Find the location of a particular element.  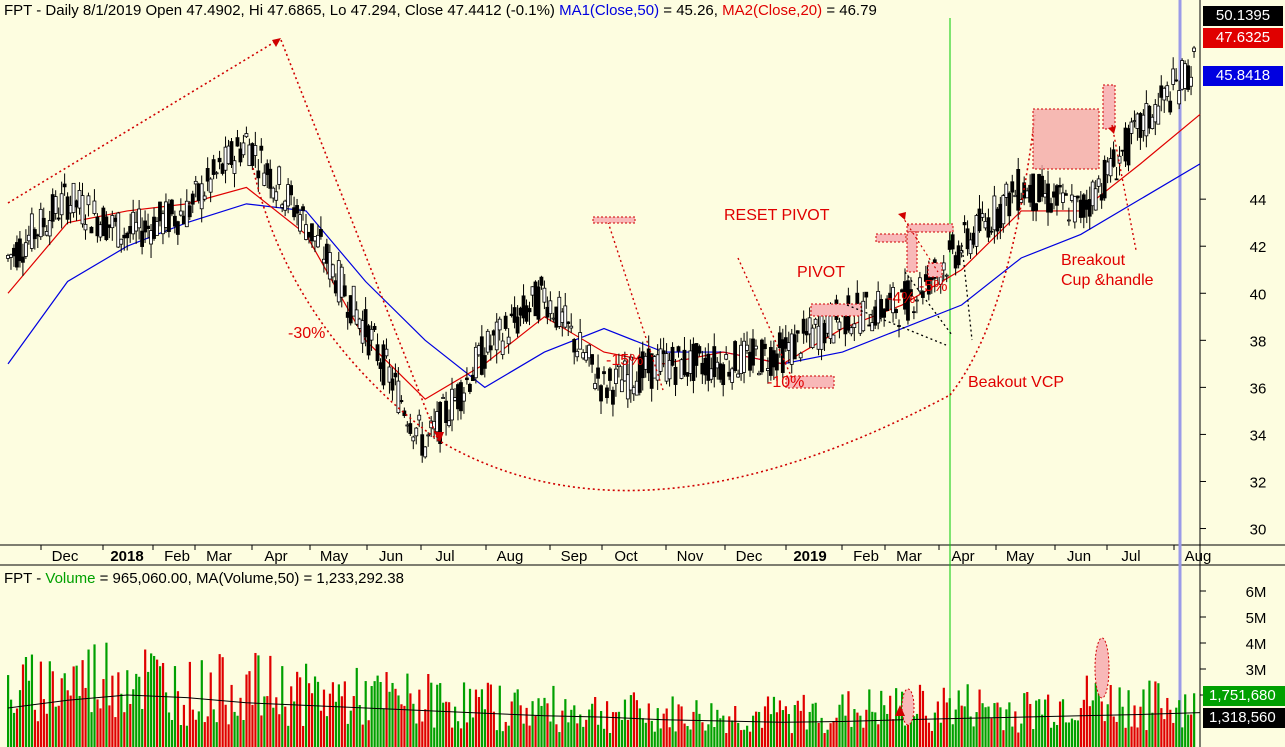

support-box is located at coordinates (810, 382).